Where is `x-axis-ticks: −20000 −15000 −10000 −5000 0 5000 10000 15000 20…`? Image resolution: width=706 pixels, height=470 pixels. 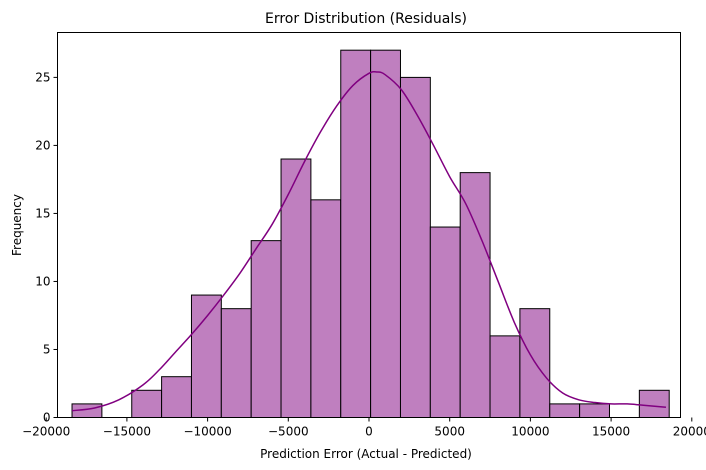
x-axis-ticks: −20000 −15000 −10000 −5000 0 5000 10000 15000 20… is located at coordinates (364, 428).